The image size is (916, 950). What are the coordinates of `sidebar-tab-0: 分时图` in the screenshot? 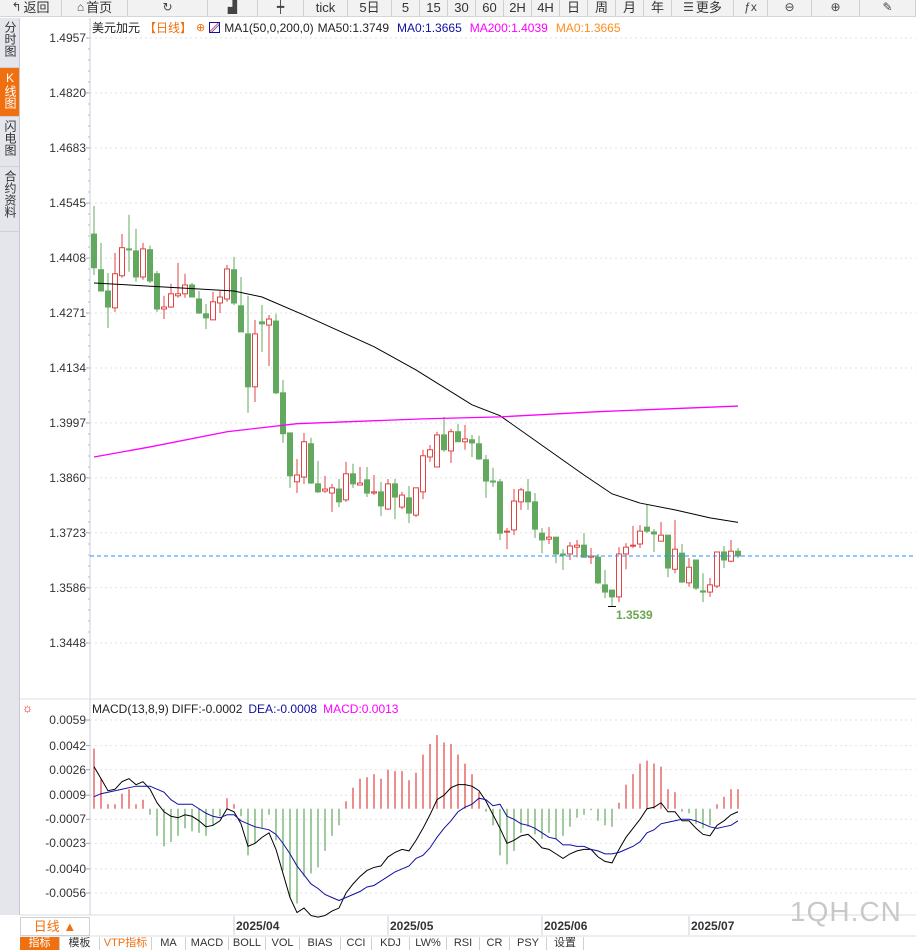 It's located at (9, 43).